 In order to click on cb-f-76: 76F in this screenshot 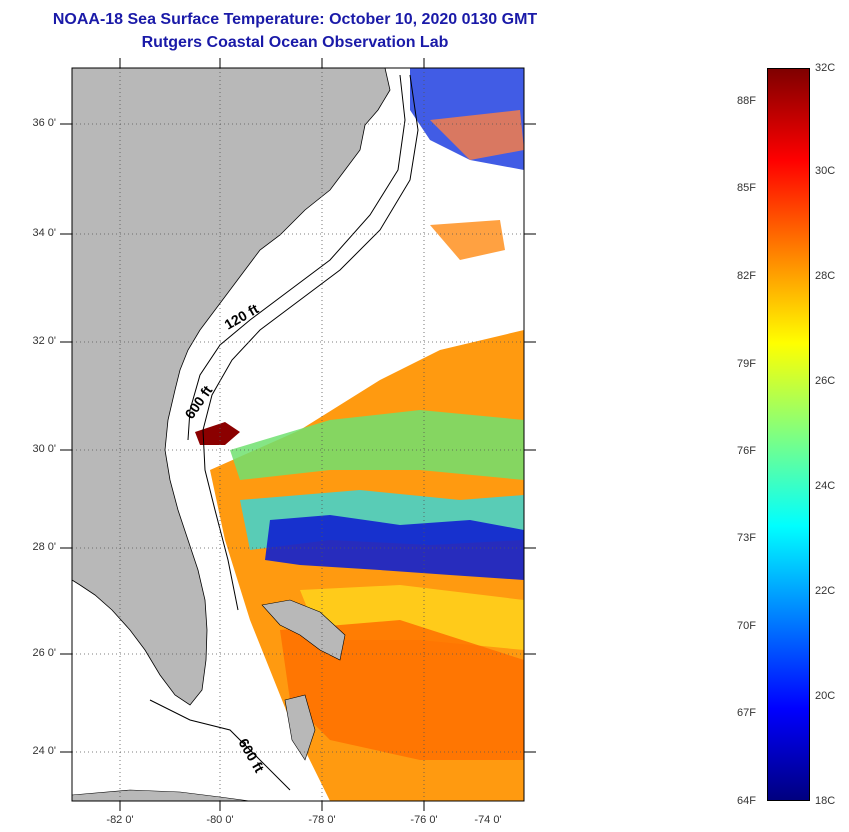, I will do `click(746, 451)`.